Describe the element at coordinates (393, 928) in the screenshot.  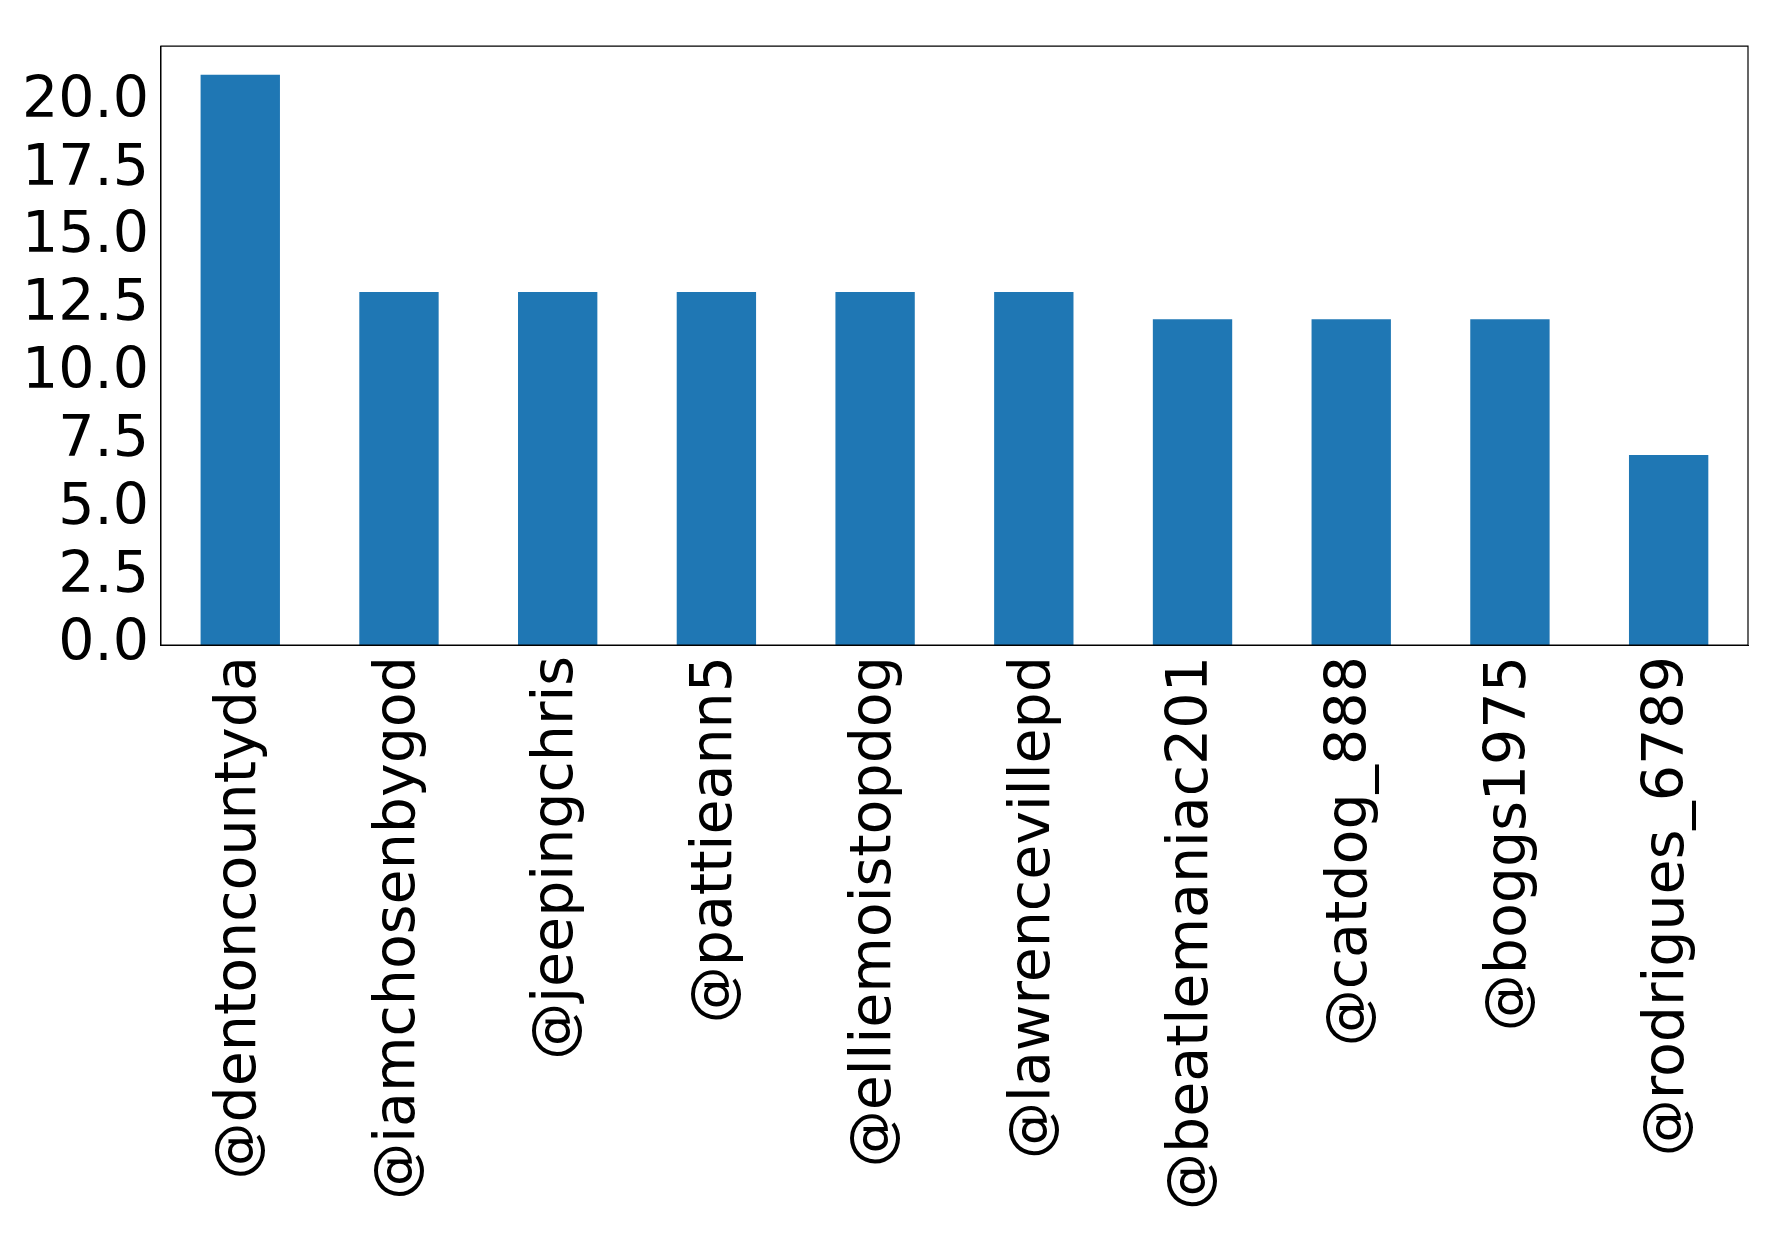
I see `x-tick-label: @iamchosenbygod` at that location.